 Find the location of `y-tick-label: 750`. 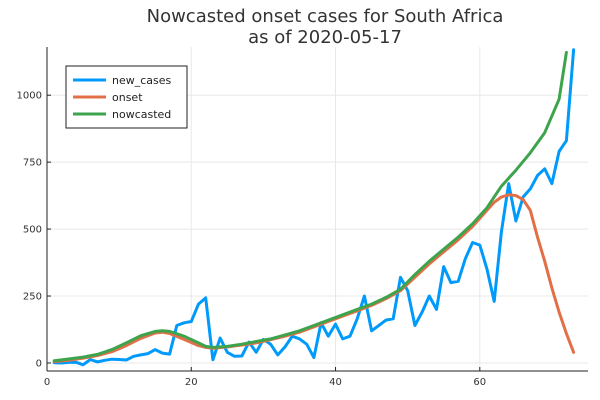

y-tick-label: 750 is located at coordinates (32, 163).